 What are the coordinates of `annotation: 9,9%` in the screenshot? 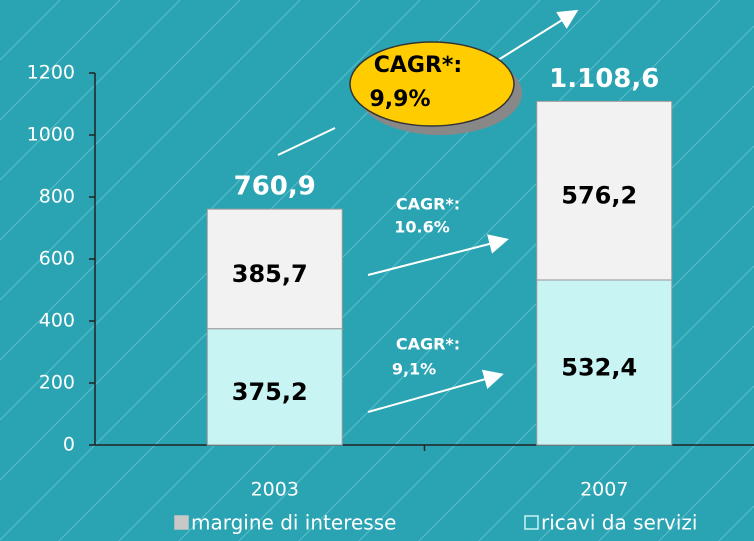 It's located at (399, 99).